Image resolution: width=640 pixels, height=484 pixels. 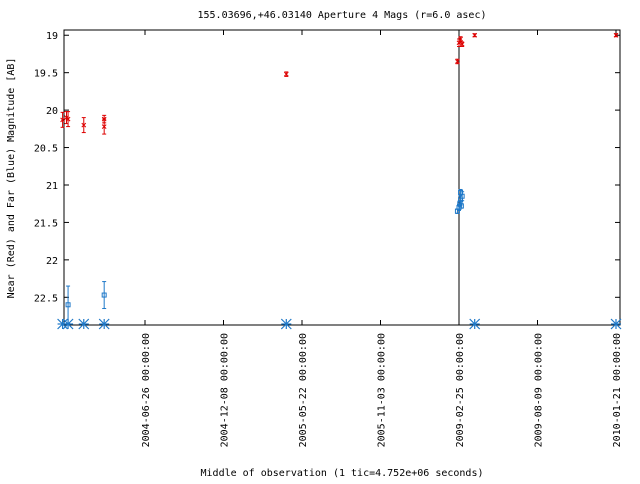 What do you see at coordinates (46, 149) in the screenshot?
I see `y-tick-label: 20.5` at bounding box center [46, 149].